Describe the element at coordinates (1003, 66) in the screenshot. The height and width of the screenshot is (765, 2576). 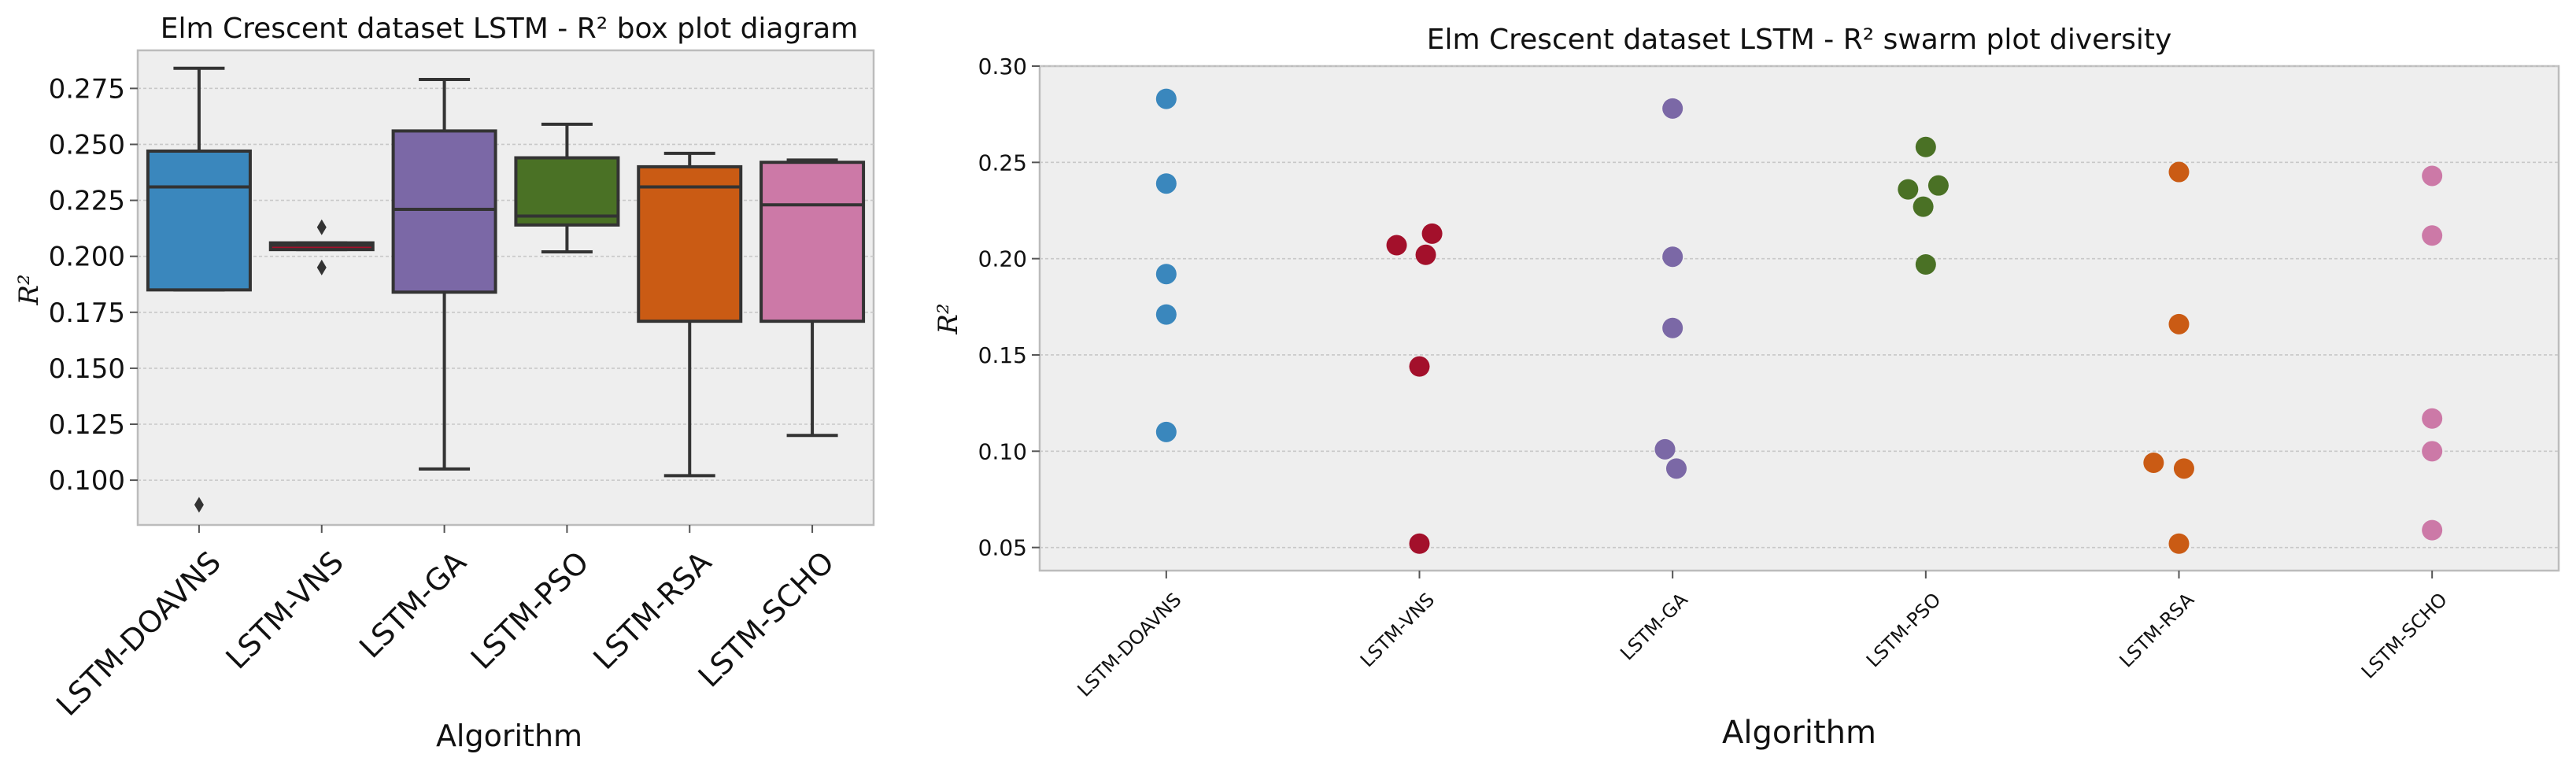
I see `swarm-y-tick-label: 0.30` at that location.